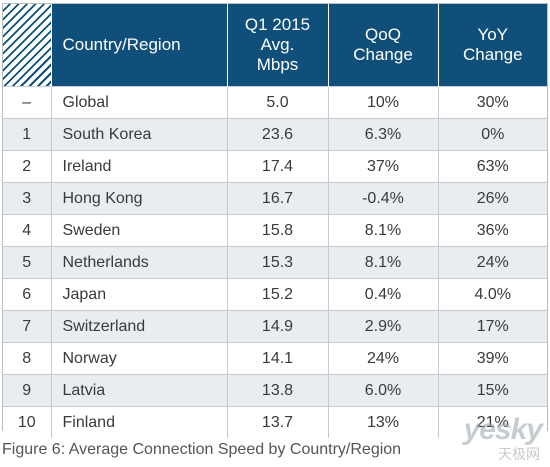 The image size is (550, 467). What do you see at coordinates (278, 102) in the screenshot?
I see `speed-cell: 5.0` at bounding box center [278, 102].